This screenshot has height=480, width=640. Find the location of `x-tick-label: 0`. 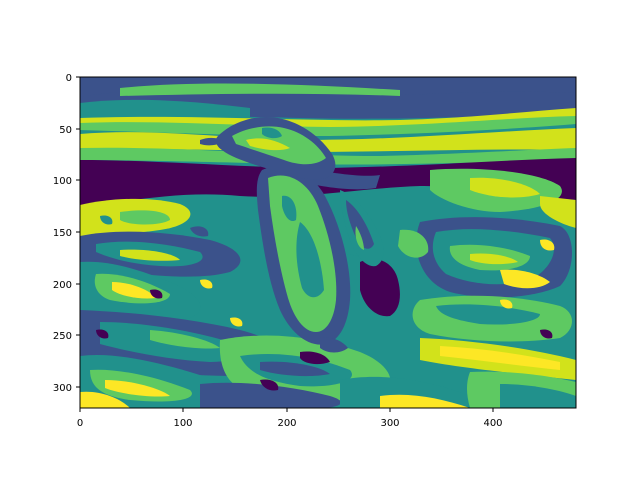

x-tick-label: 0 is located at coordinates (80, 423).